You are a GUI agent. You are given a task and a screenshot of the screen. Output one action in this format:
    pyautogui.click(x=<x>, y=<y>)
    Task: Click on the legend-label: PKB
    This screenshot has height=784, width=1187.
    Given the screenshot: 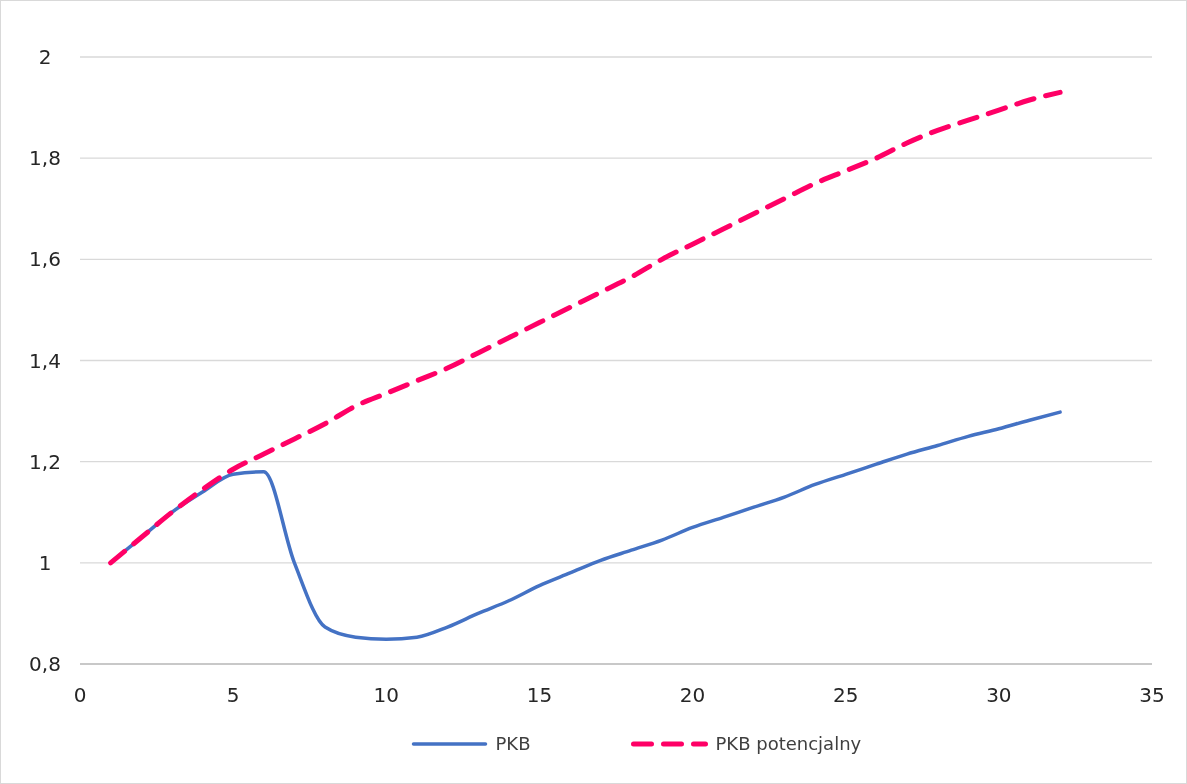 What is the action you would take?
    pyautogui.click(x=513, y=744)
    